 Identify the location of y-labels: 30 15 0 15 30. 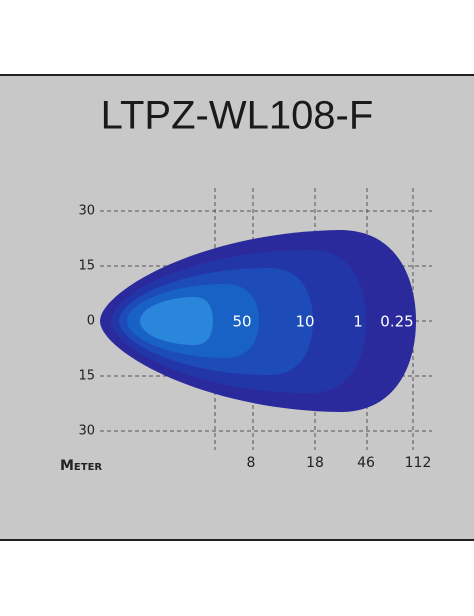
(86, 321).